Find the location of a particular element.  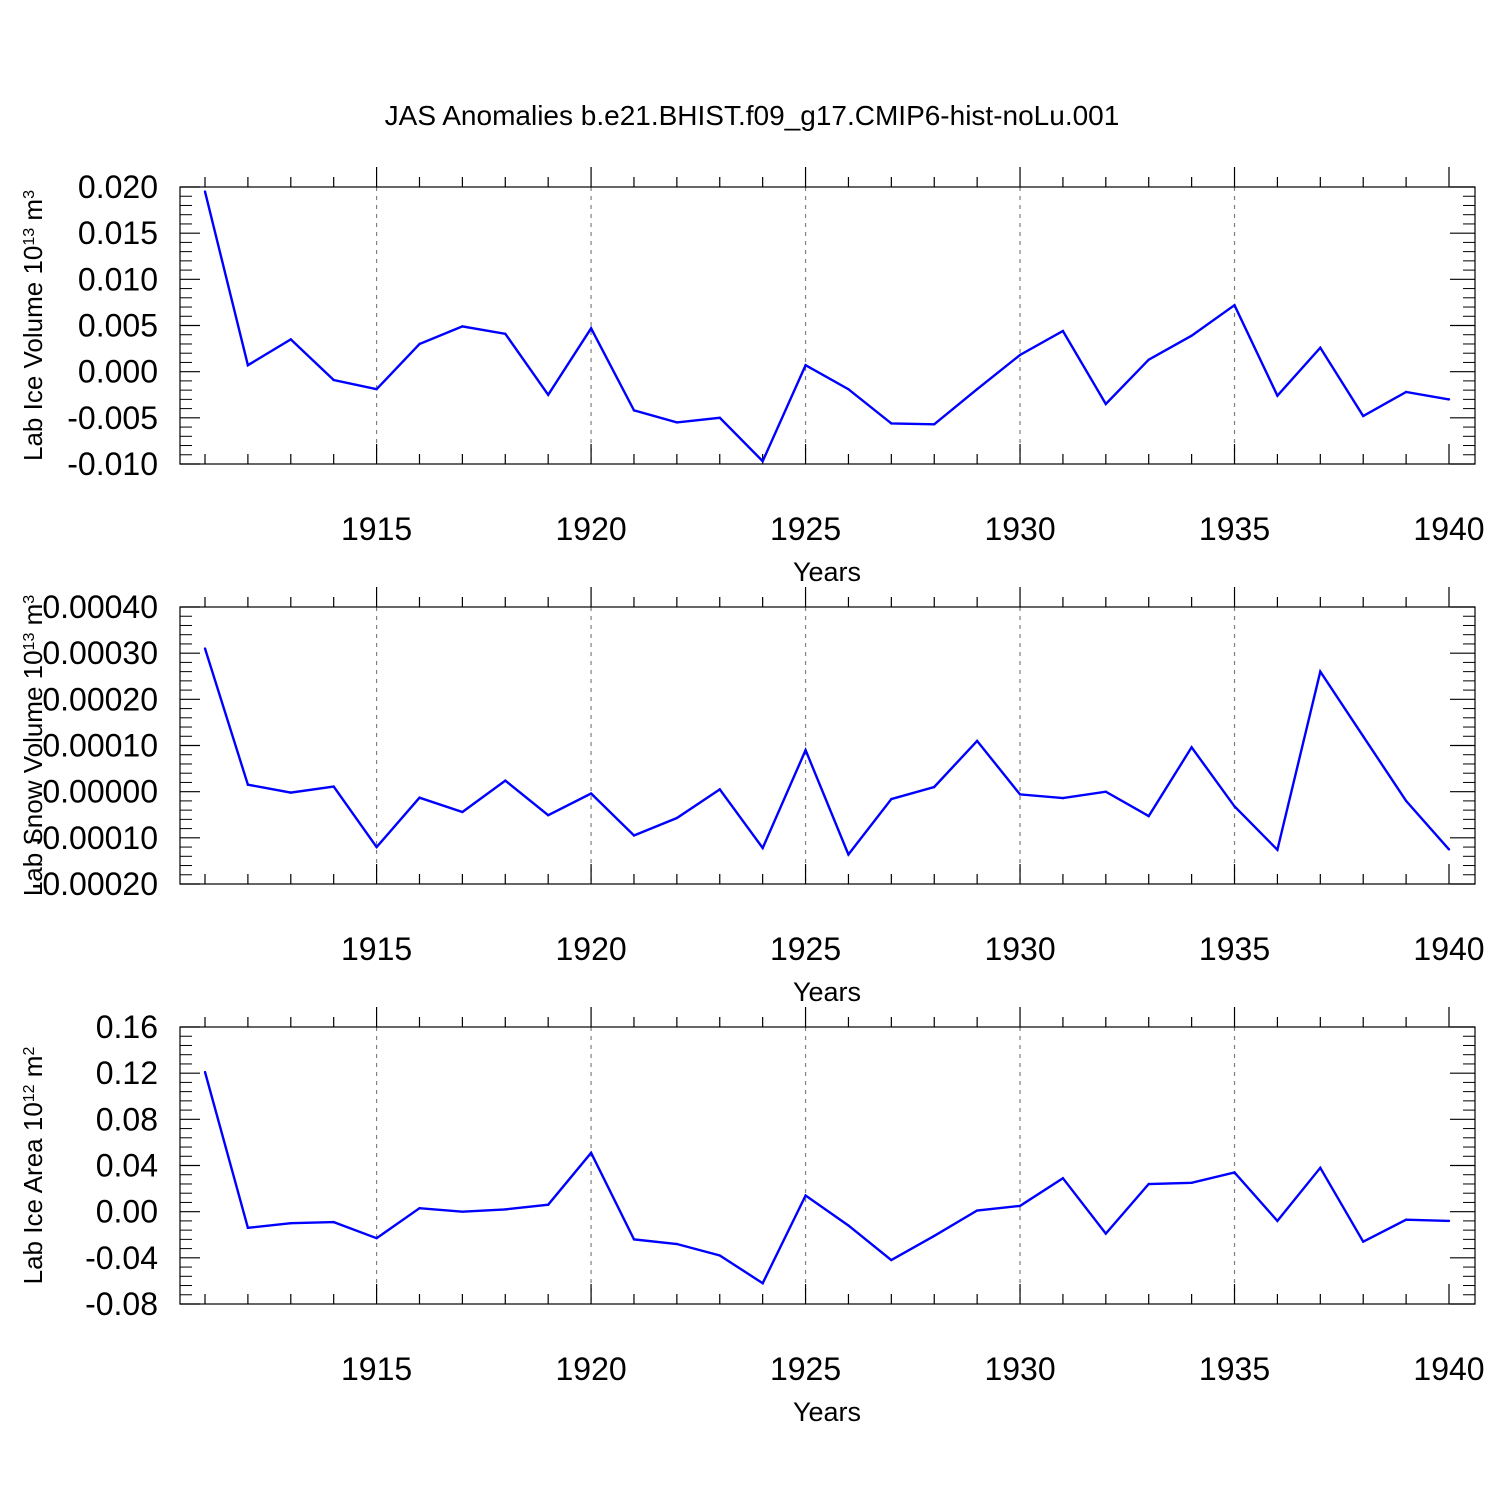

y-axis-label-superscript: 2 is located at coordinates (29, 1051).